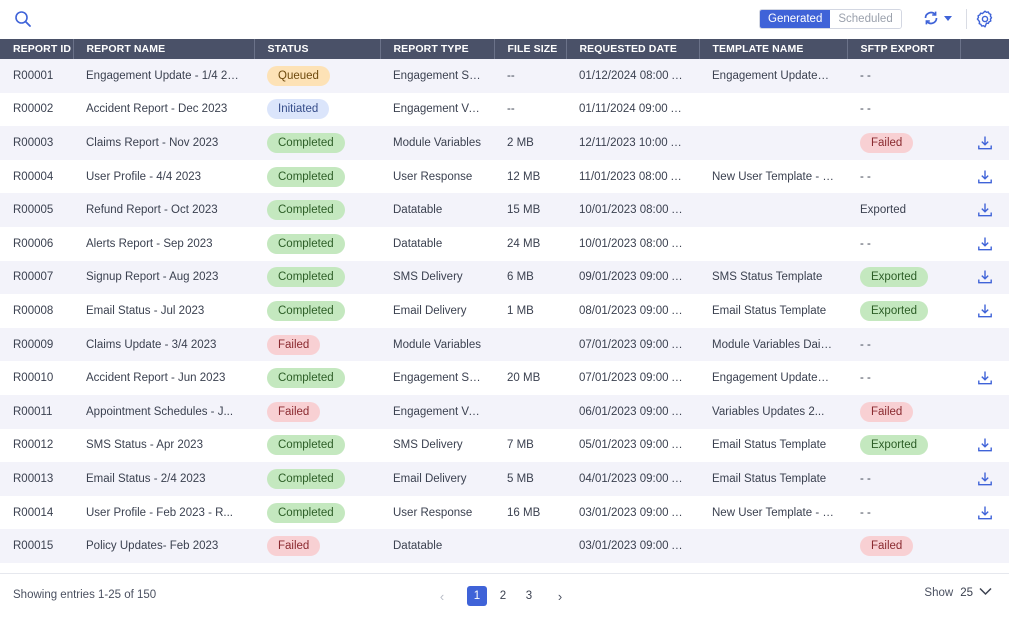 This screenshot has height=619, width=1009. Describe the element at coordinates (437, 445) in the screenshot. I see `report-type: SMS Delivery` at that location.